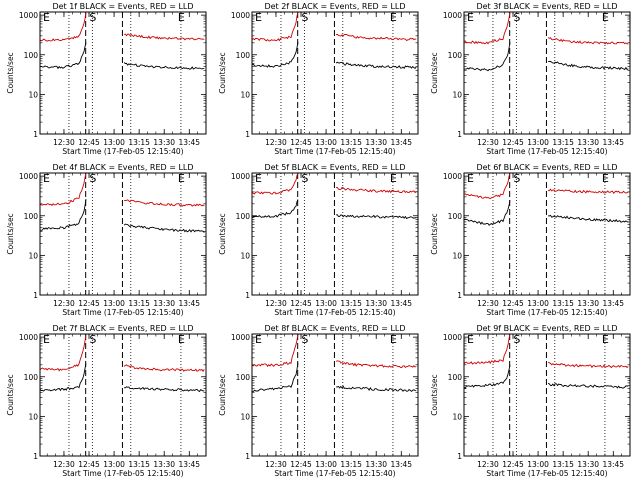  Describe the element at coordinates (546, 167) in the screenshot. I see `panel-title: Det 6f BLACK = Events, RED = LLD` at that location.